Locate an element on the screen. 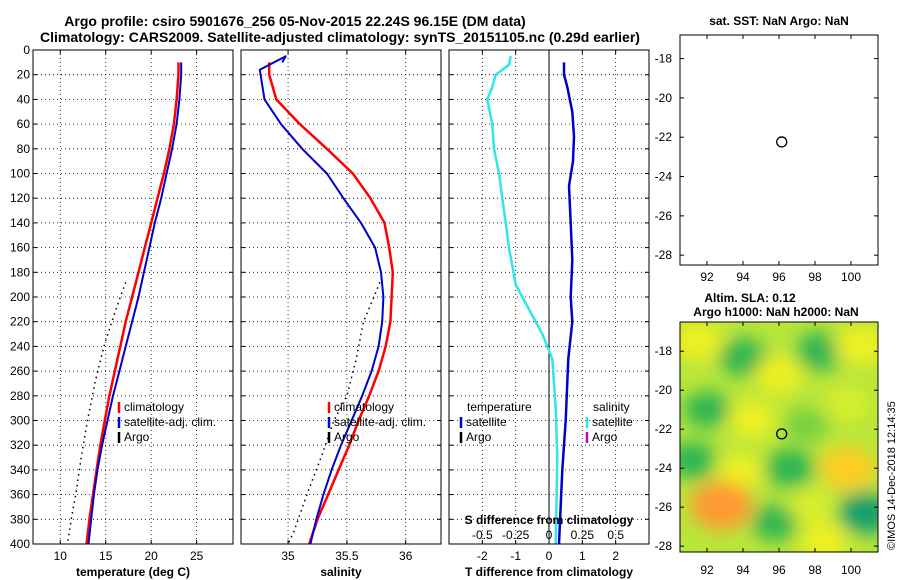  sst-map-ytick-label: -28 is located at coordinates (664, 255).